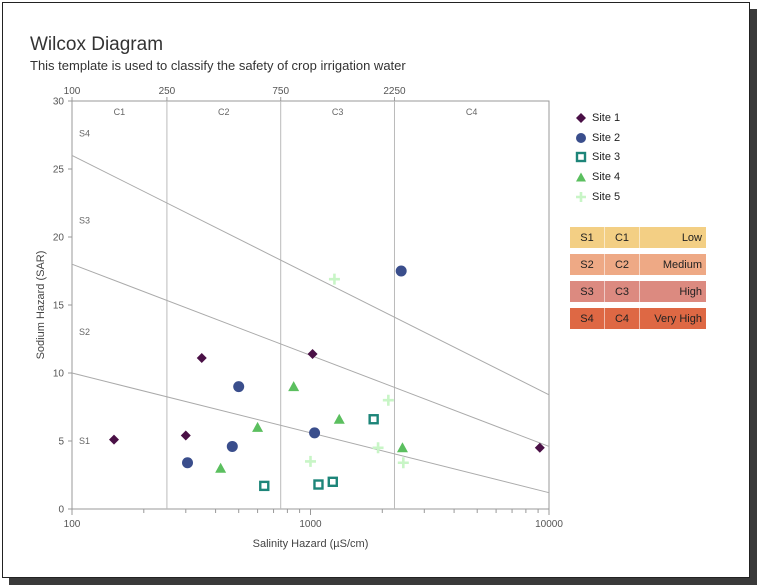 The width and height of the screenshot is (758, 588). Describe the element at coordinates (59, 102) in the screenshot. I see `y-tick-label: 30` at that location.